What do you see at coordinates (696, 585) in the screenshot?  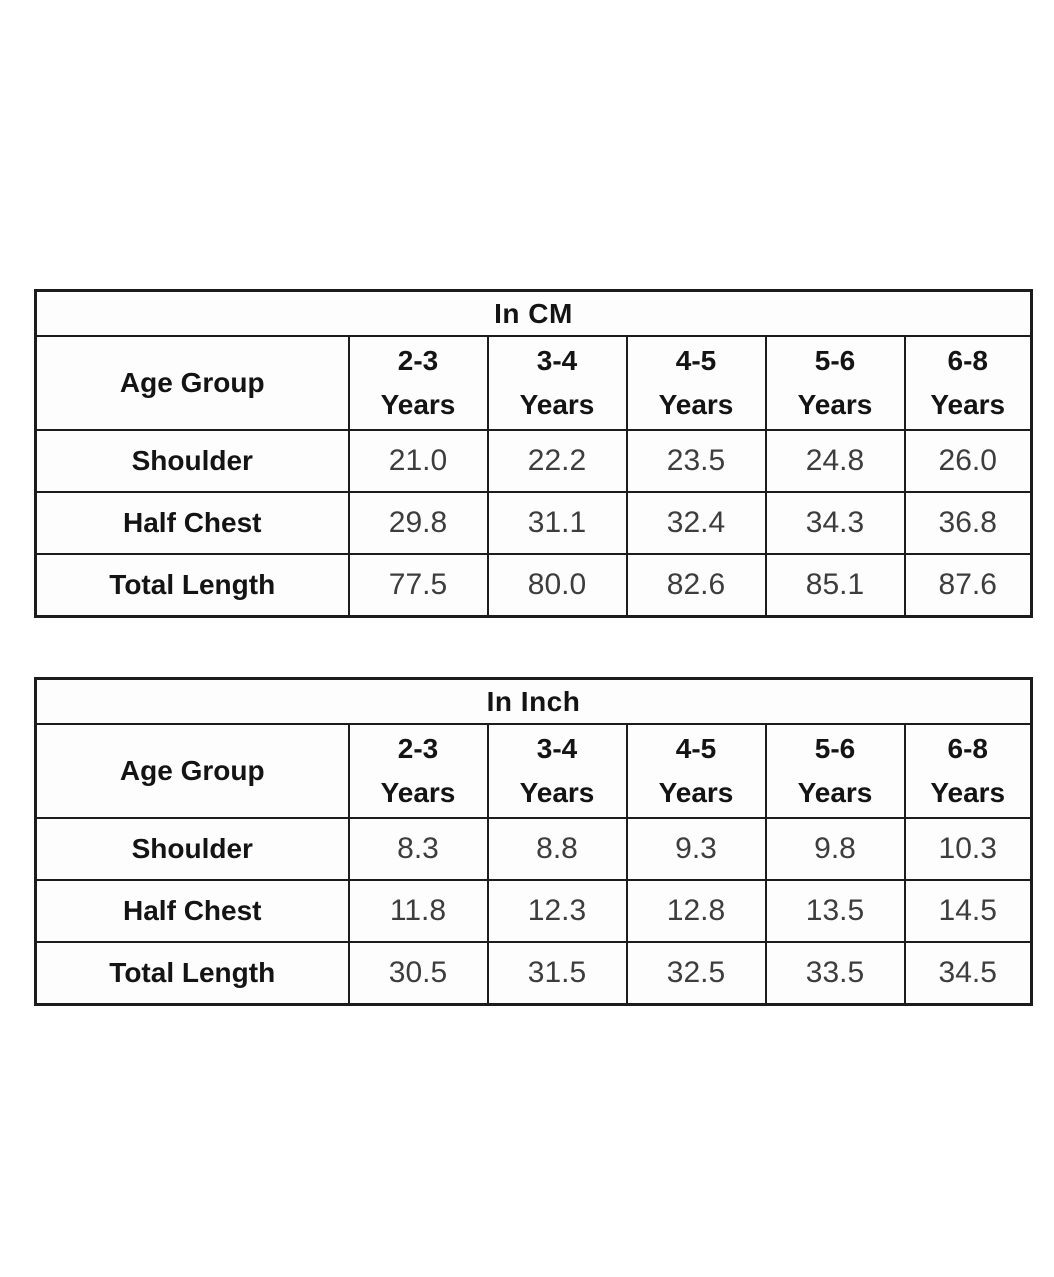 I see `cell-value: 82.6` at bounding box center [696, 585].